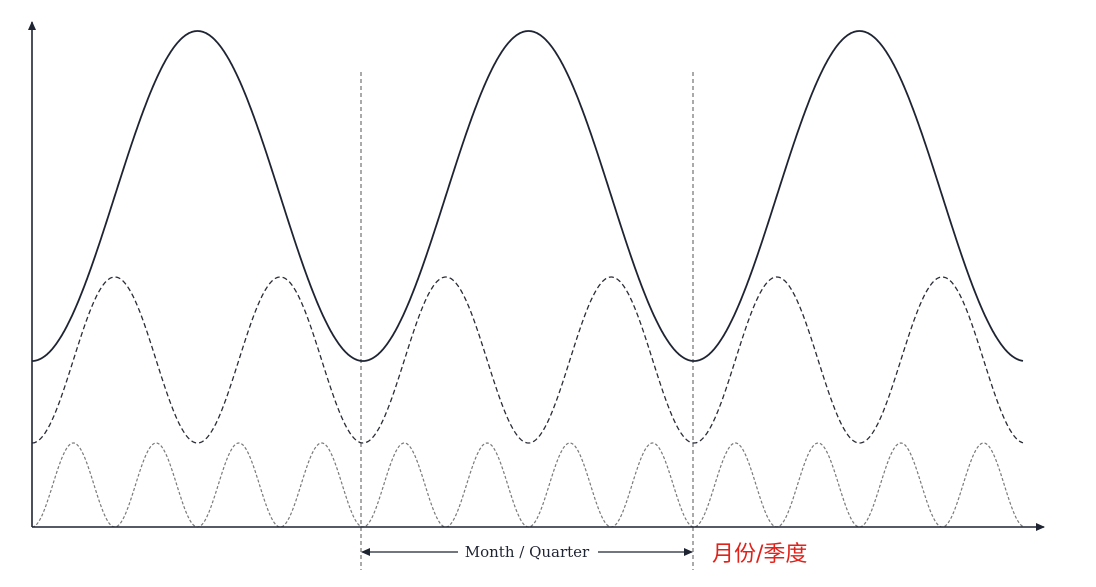 The width and height of the screenshot is (1096, 587). What do you see at coordinates (759, 554) in the screenshot?
I see `chinese-period-label: 月份/季度` at bounding box center [759, 554].